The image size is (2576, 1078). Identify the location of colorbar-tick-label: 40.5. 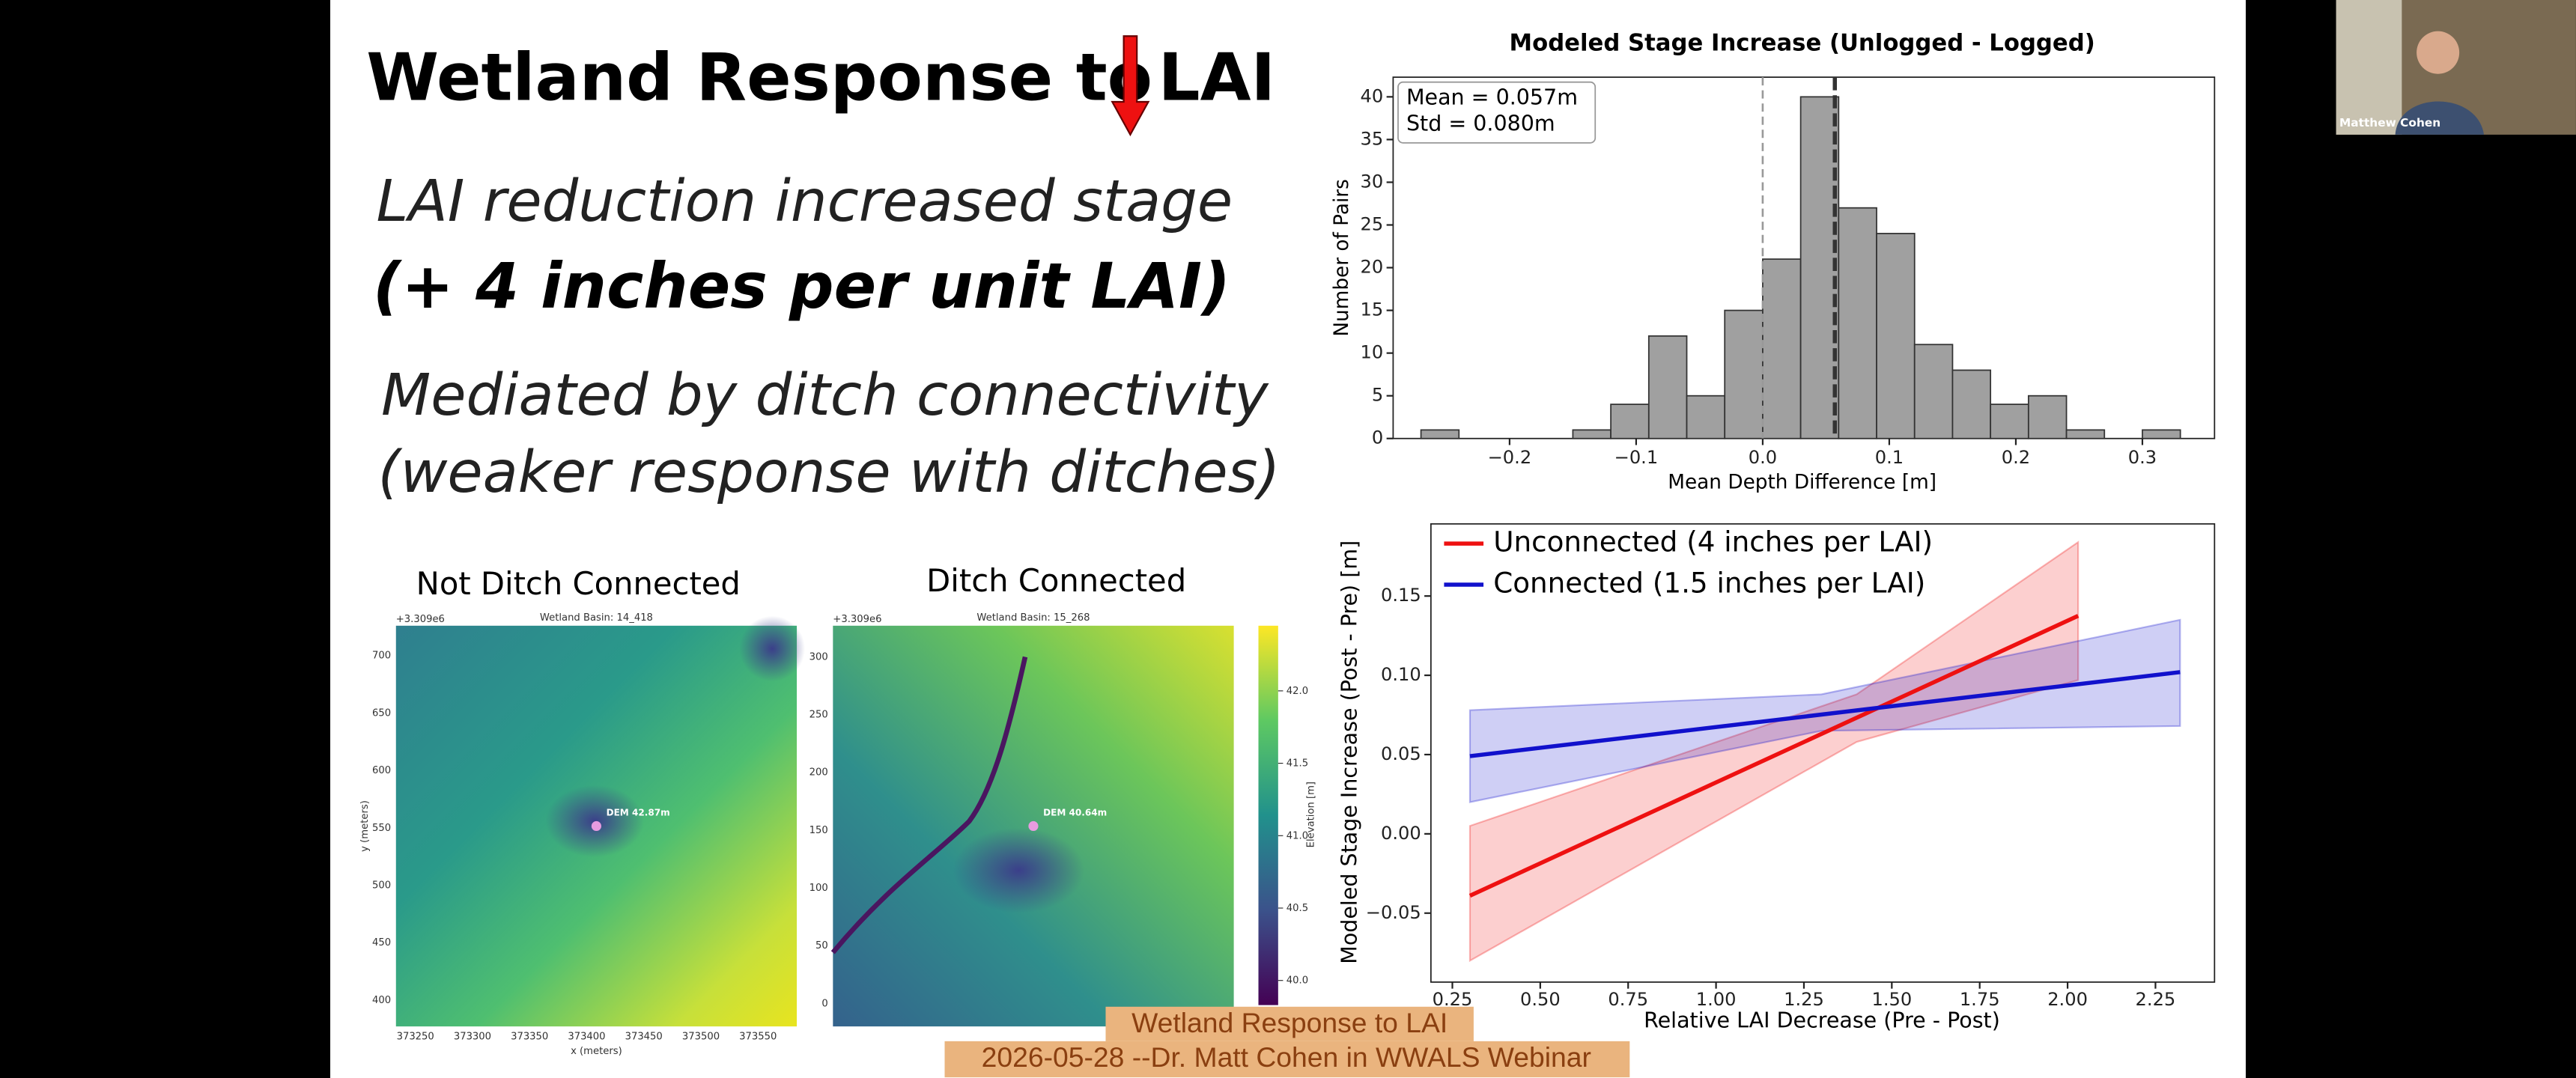
(1297, 908).